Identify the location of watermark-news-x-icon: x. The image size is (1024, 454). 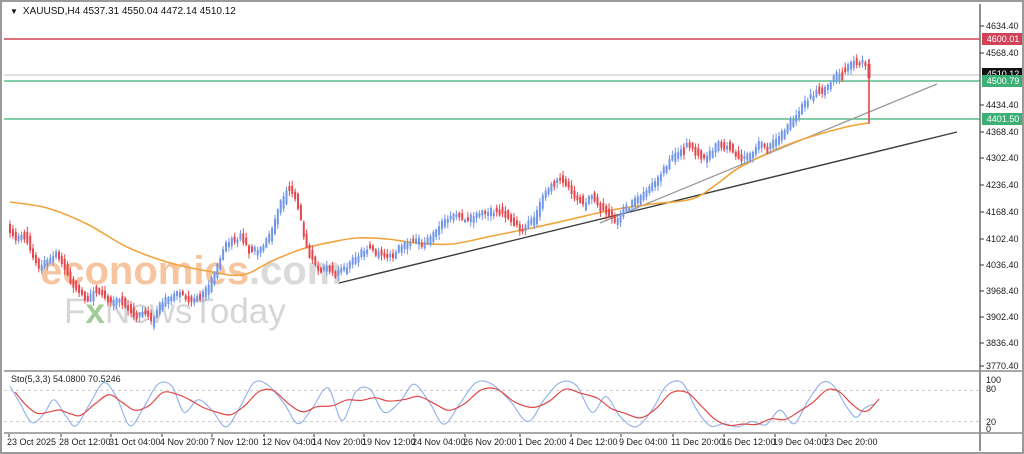
(95, 311).